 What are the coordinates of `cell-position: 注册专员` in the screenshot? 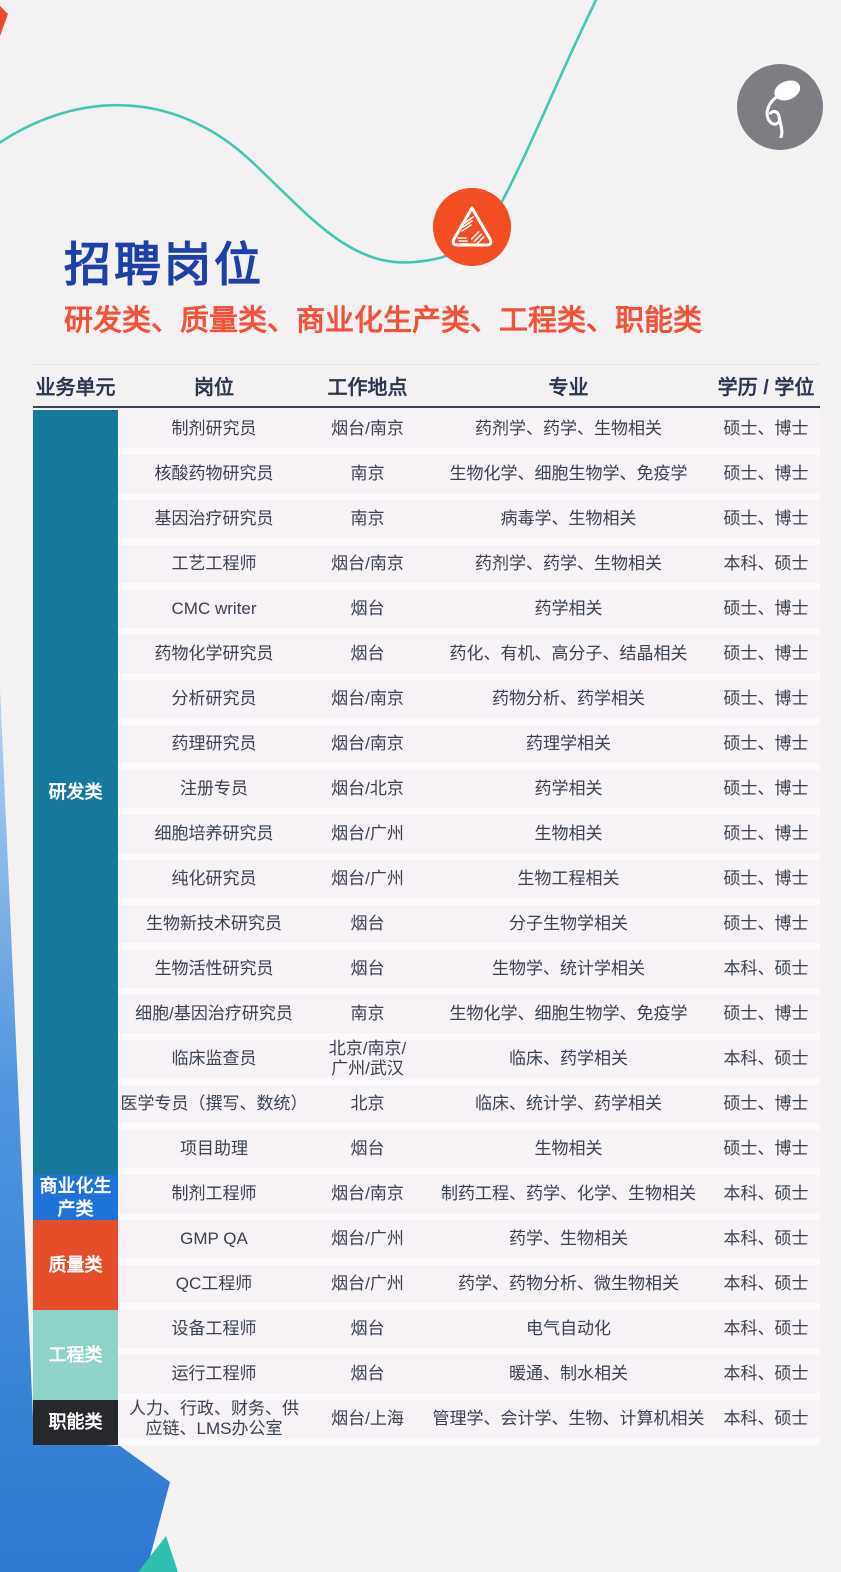 It's located at (214, 792).